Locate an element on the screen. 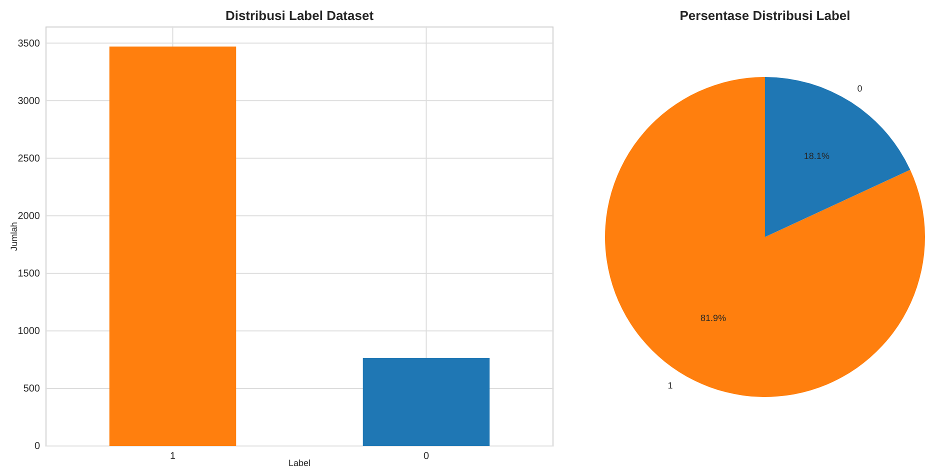  x-axis-title: Label is located at coordinates (299, 463).